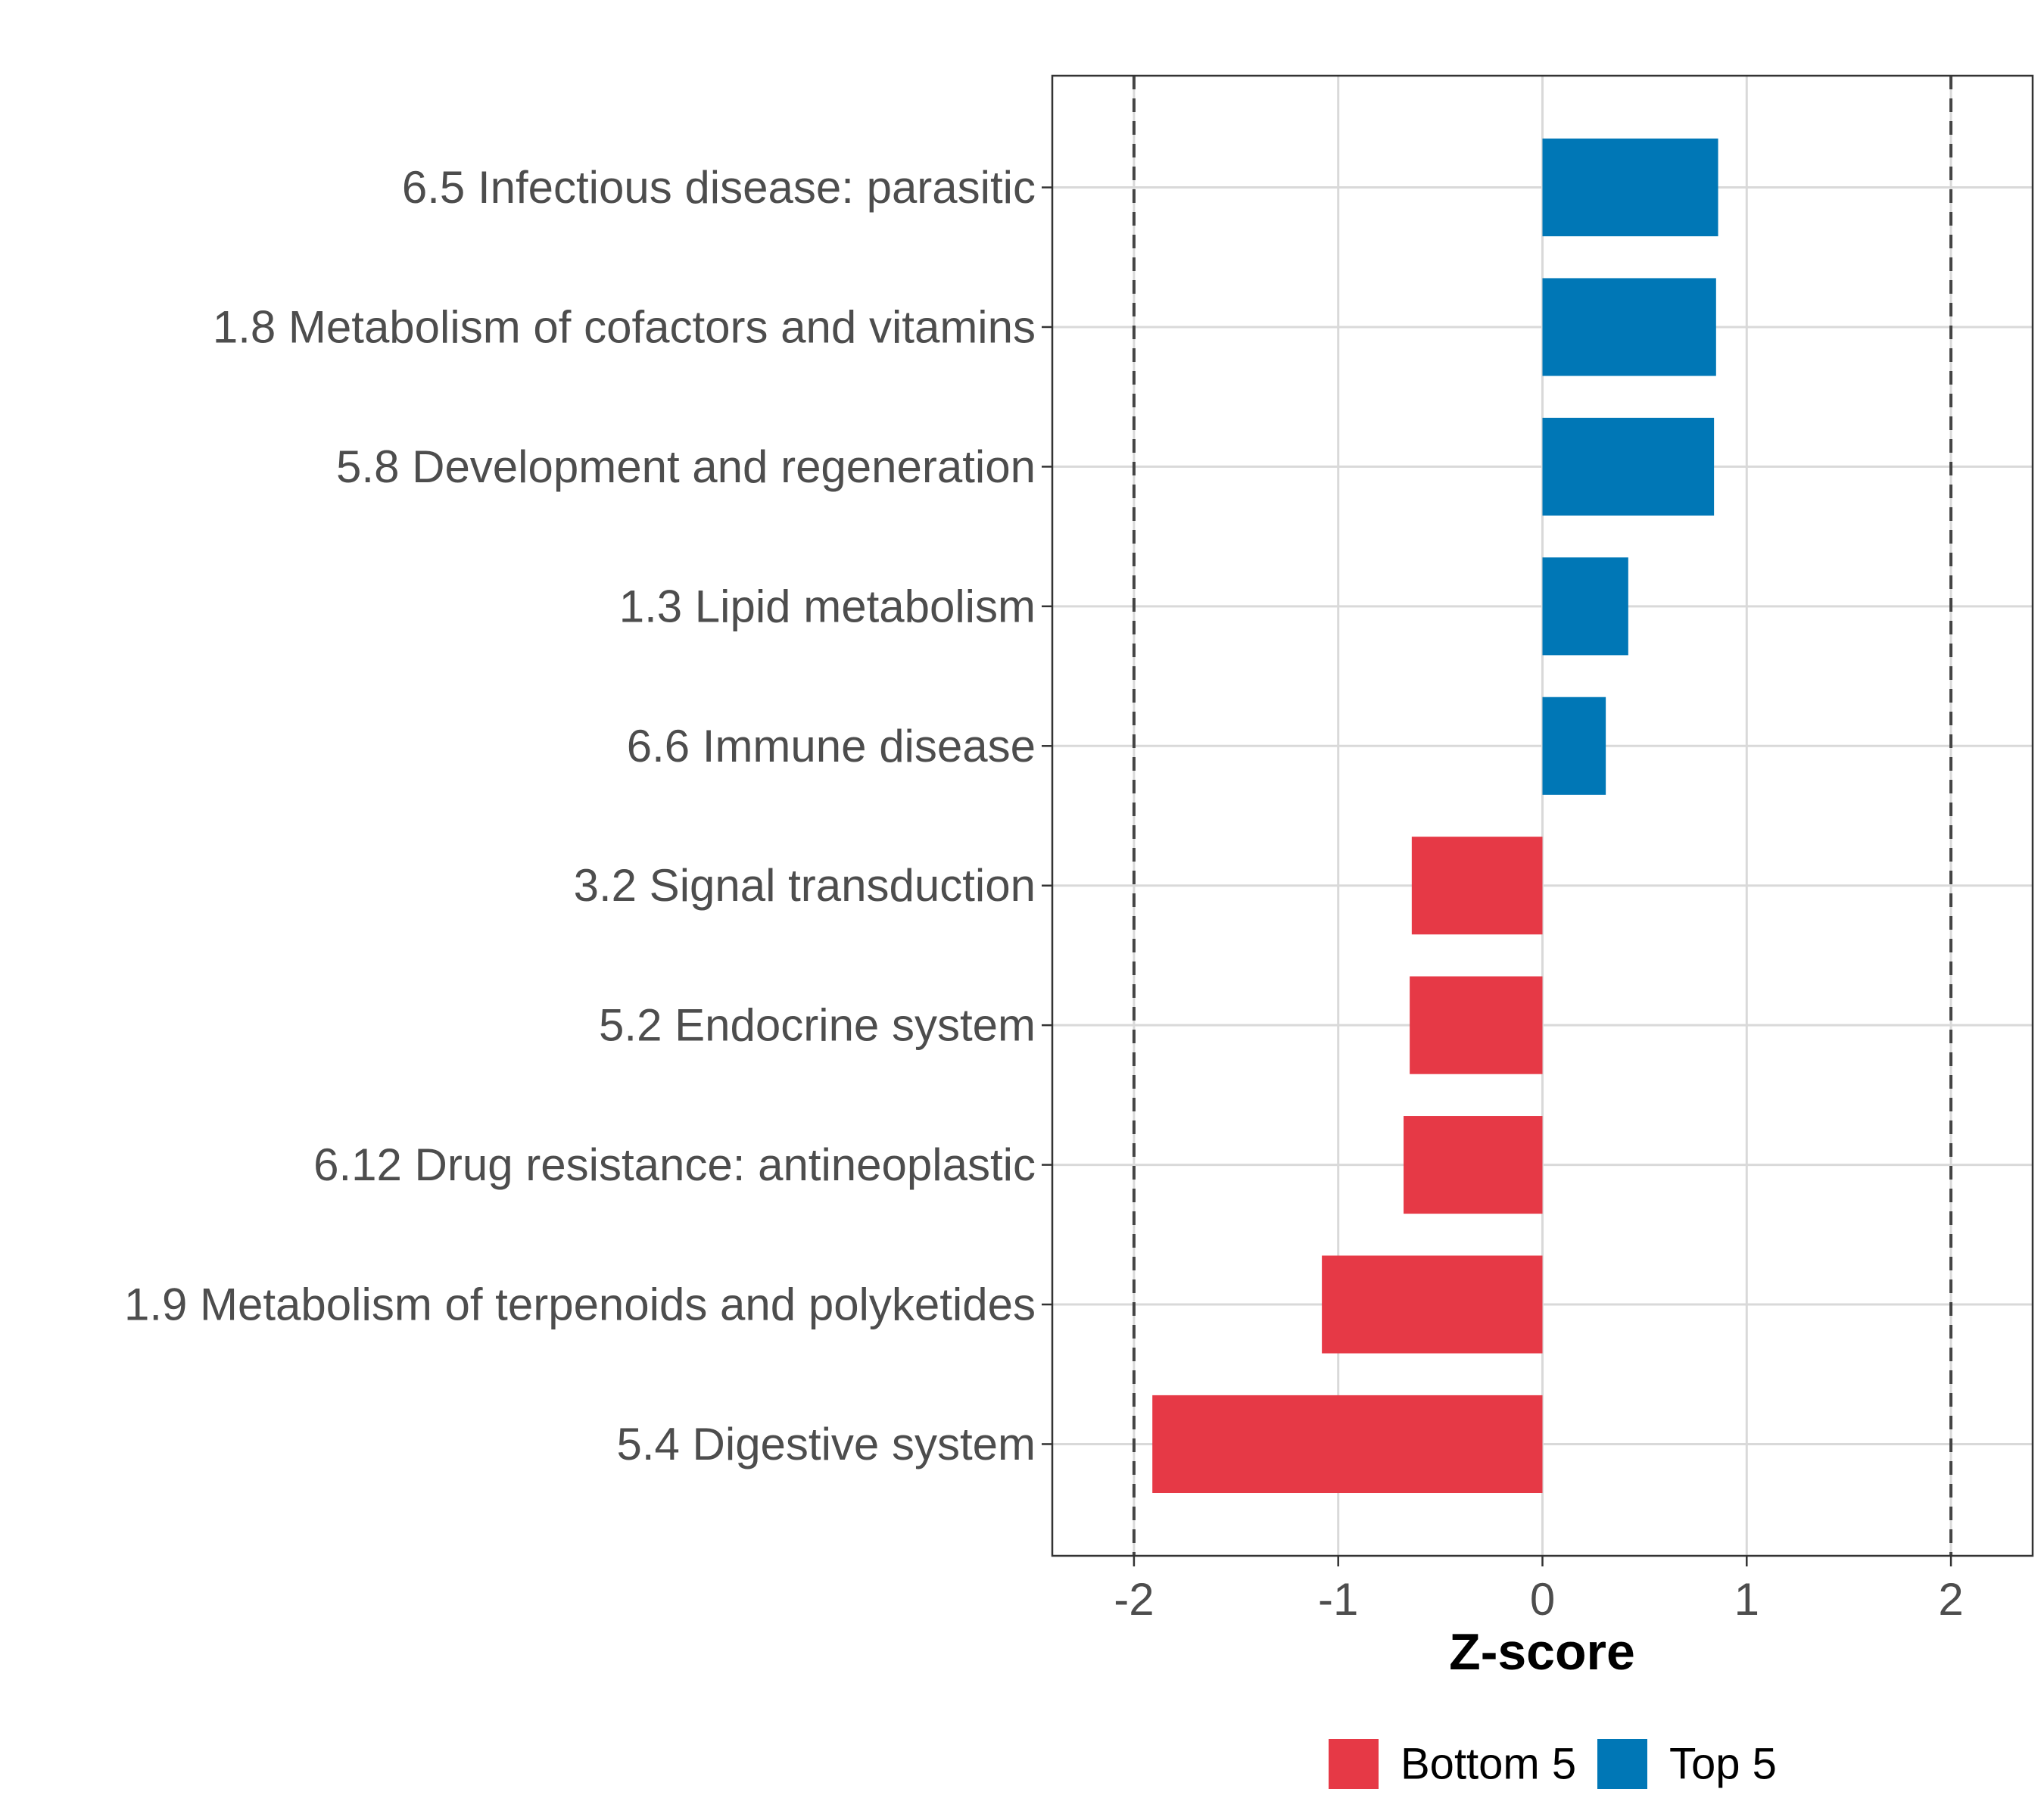 The height and width of the screenshot is (1817, 2044). What do you see at coordinates (1542, 1652) in the screenshot?
I see `x-axis-title: Z-score` at bounding box center [1542, 1652].